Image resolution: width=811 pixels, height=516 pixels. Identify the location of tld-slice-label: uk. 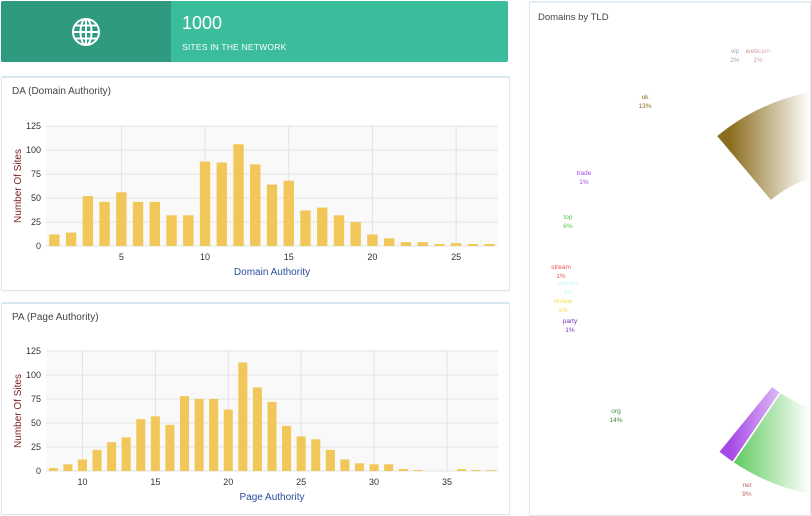
(646, 97).